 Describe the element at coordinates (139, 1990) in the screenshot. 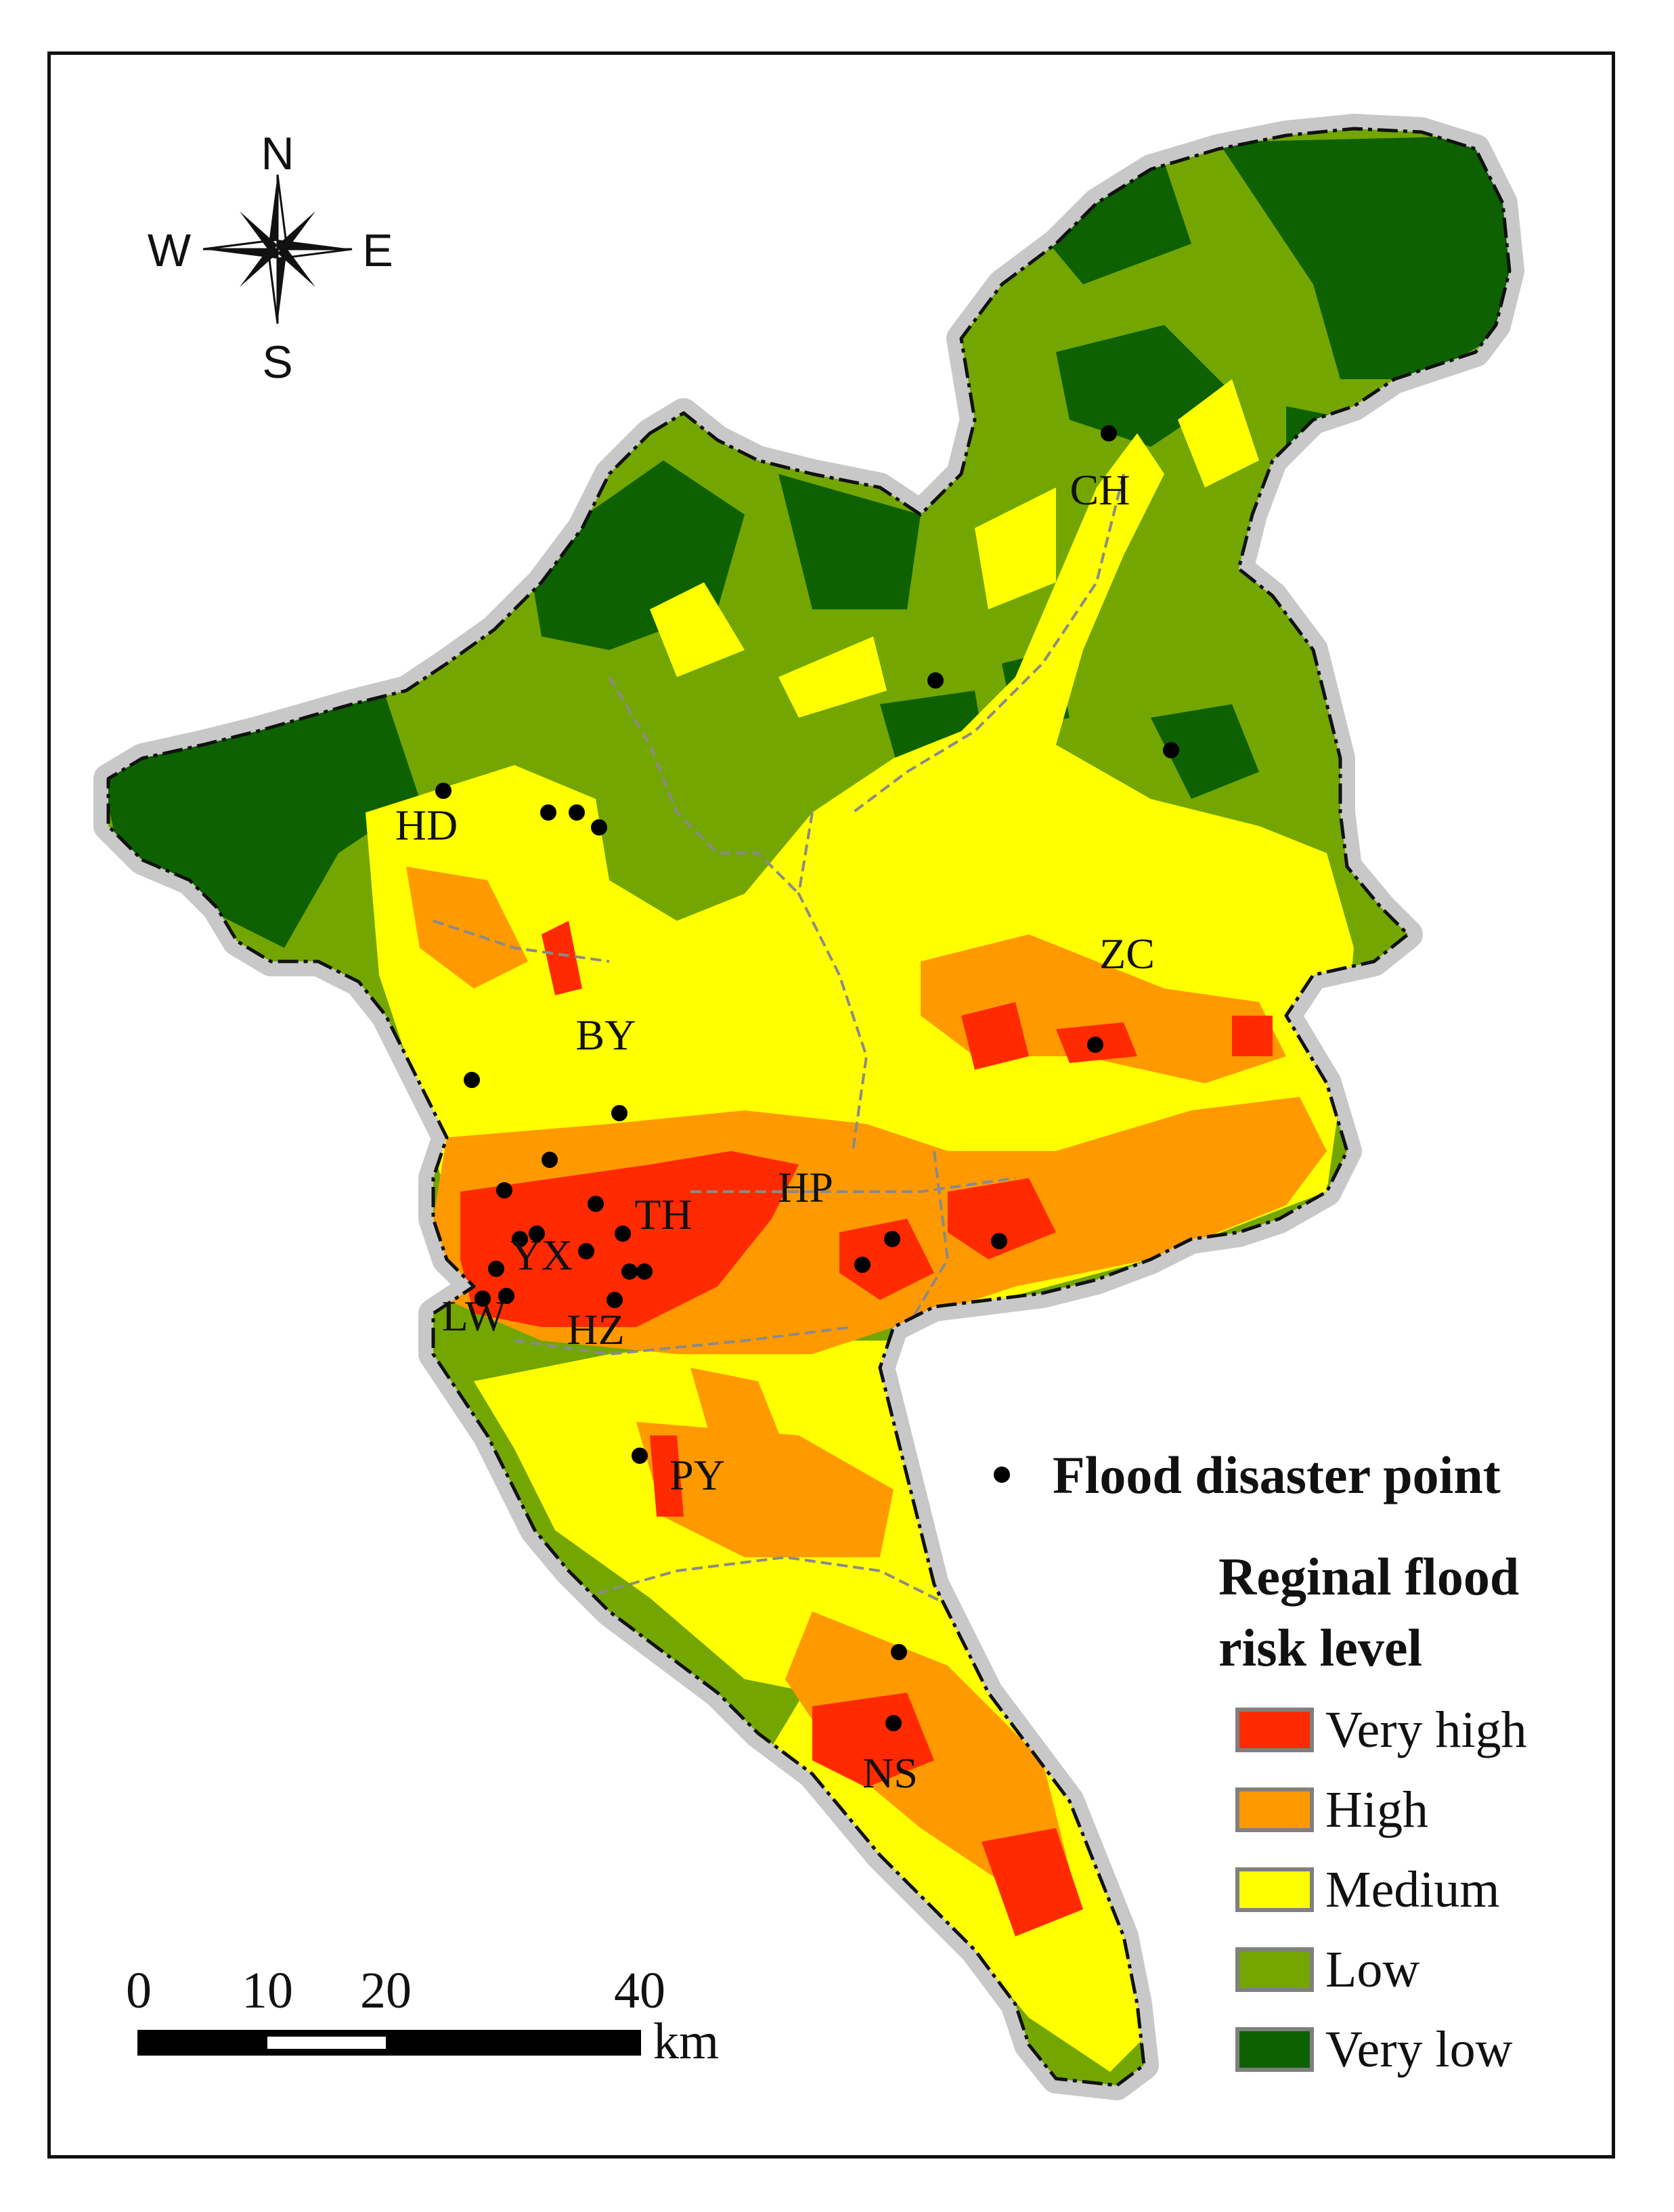

I see `scale-tick-0: 0` at that location.